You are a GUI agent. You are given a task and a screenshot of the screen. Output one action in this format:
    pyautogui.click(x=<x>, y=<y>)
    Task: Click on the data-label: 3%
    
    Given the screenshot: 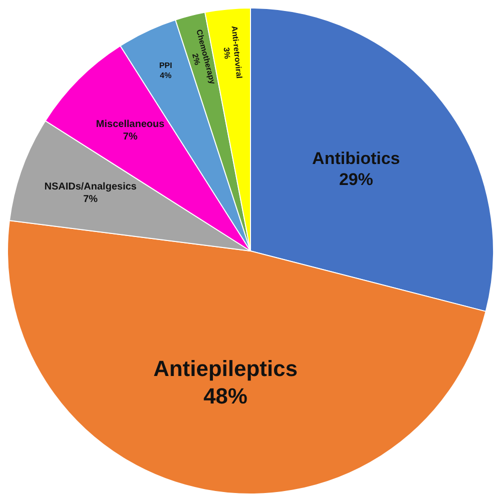 What is the action you would take?
    pyautogui.click(x=227, y=53)
    